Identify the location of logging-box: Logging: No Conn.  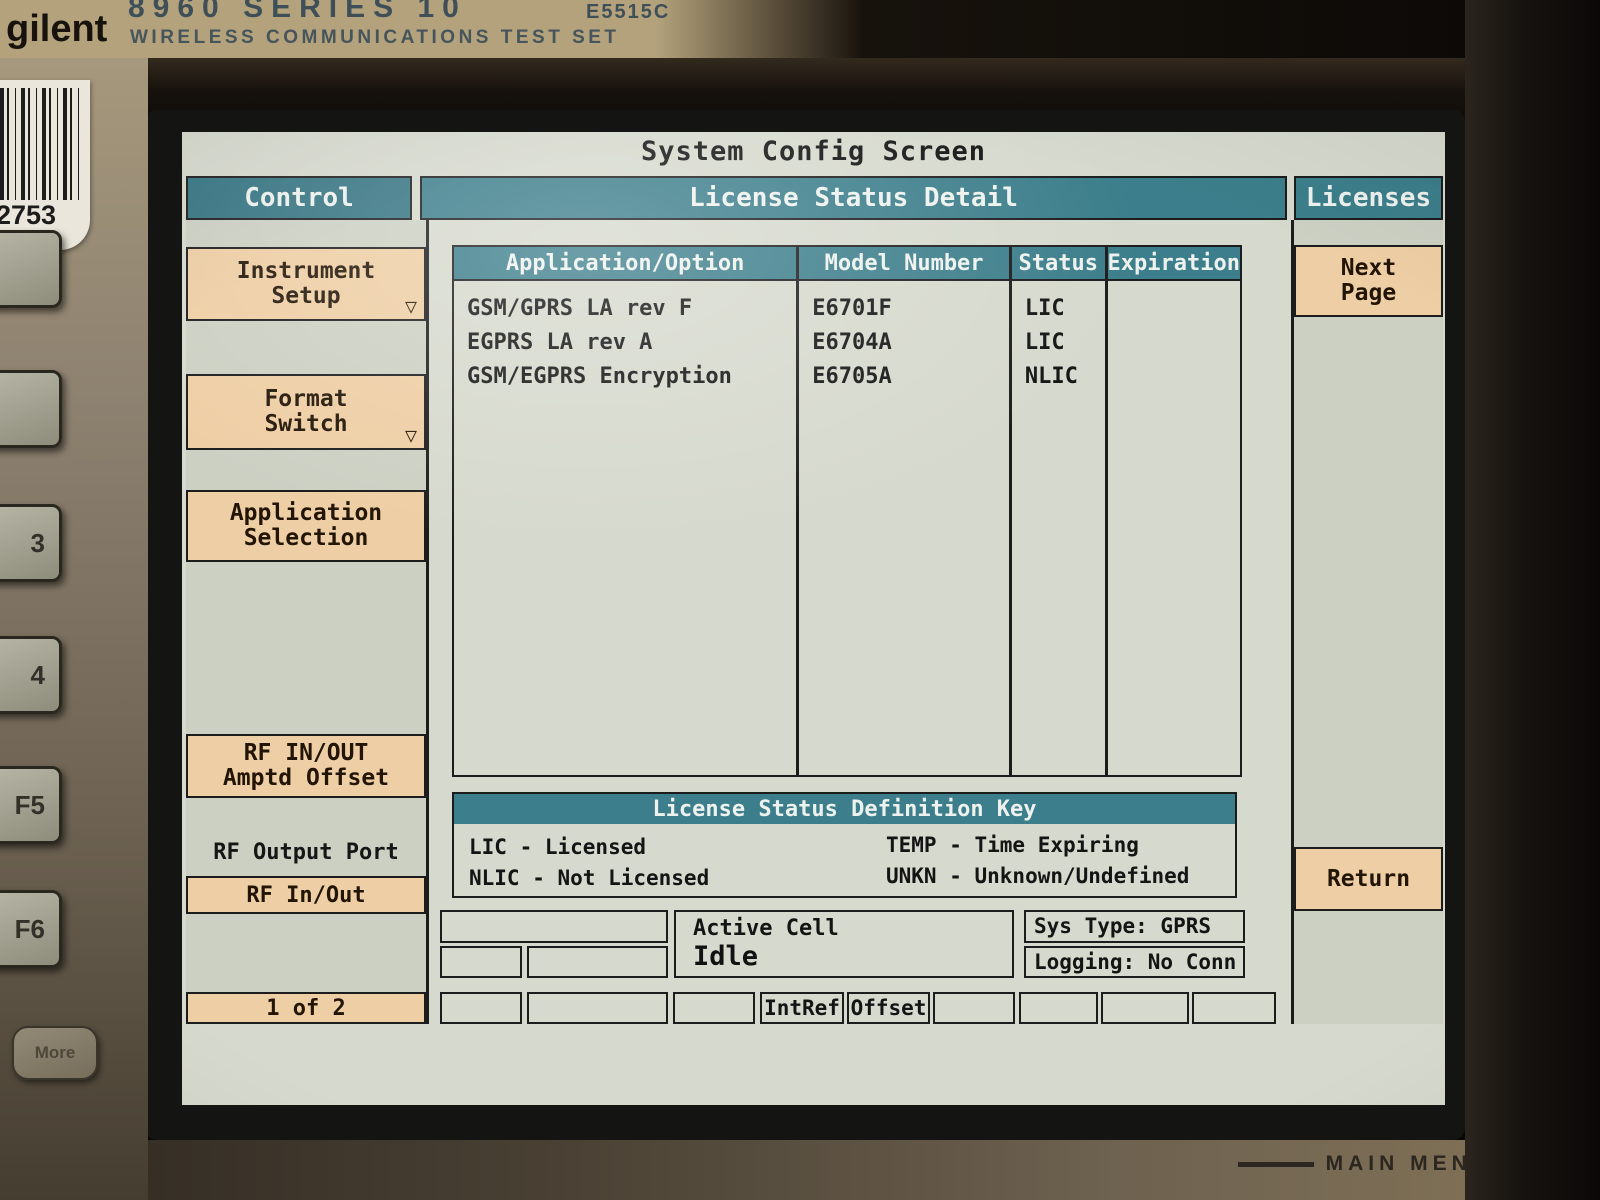
(1134, 962).